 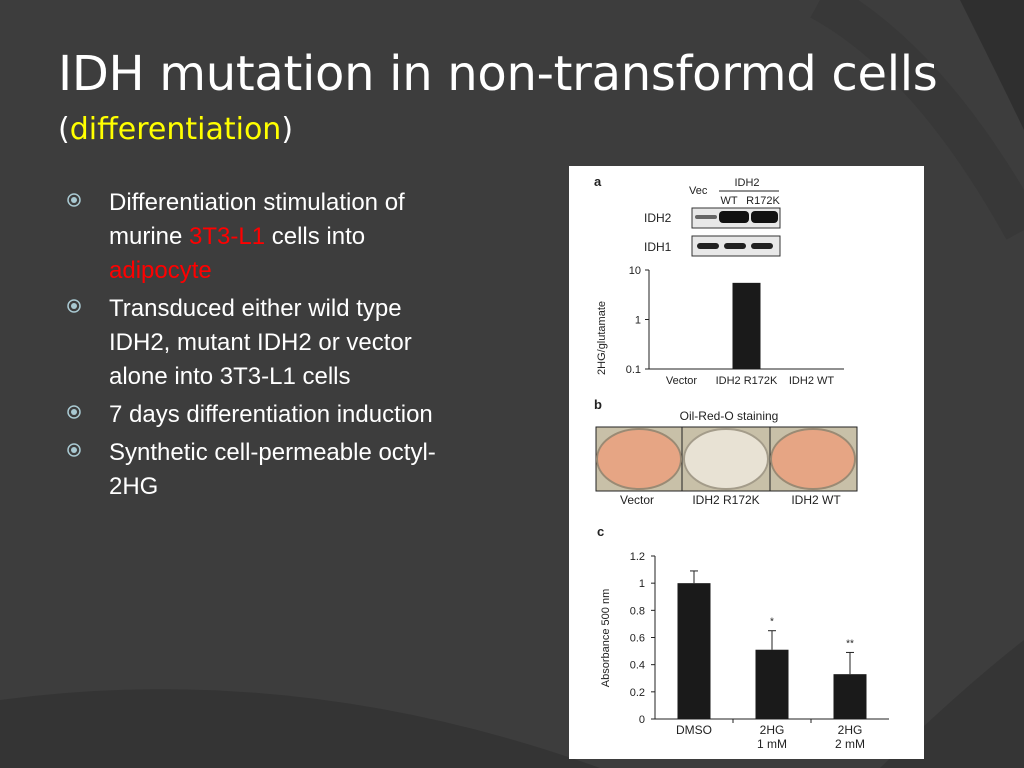 I want to click on bullet-item: 7 days differentiation induction, so click(x=266, y=415).